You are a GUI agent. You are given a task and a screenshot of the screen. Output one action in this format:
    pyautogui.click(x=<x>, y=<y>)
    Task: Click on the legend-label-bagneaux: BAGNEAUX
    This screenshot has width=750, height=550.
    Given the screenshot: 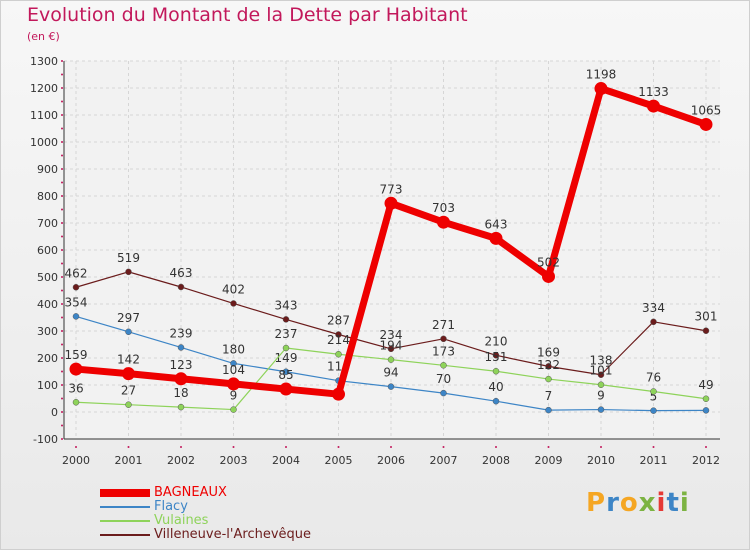 What is the action you would take?
    pyautogui.click(x=190, y=492)
    